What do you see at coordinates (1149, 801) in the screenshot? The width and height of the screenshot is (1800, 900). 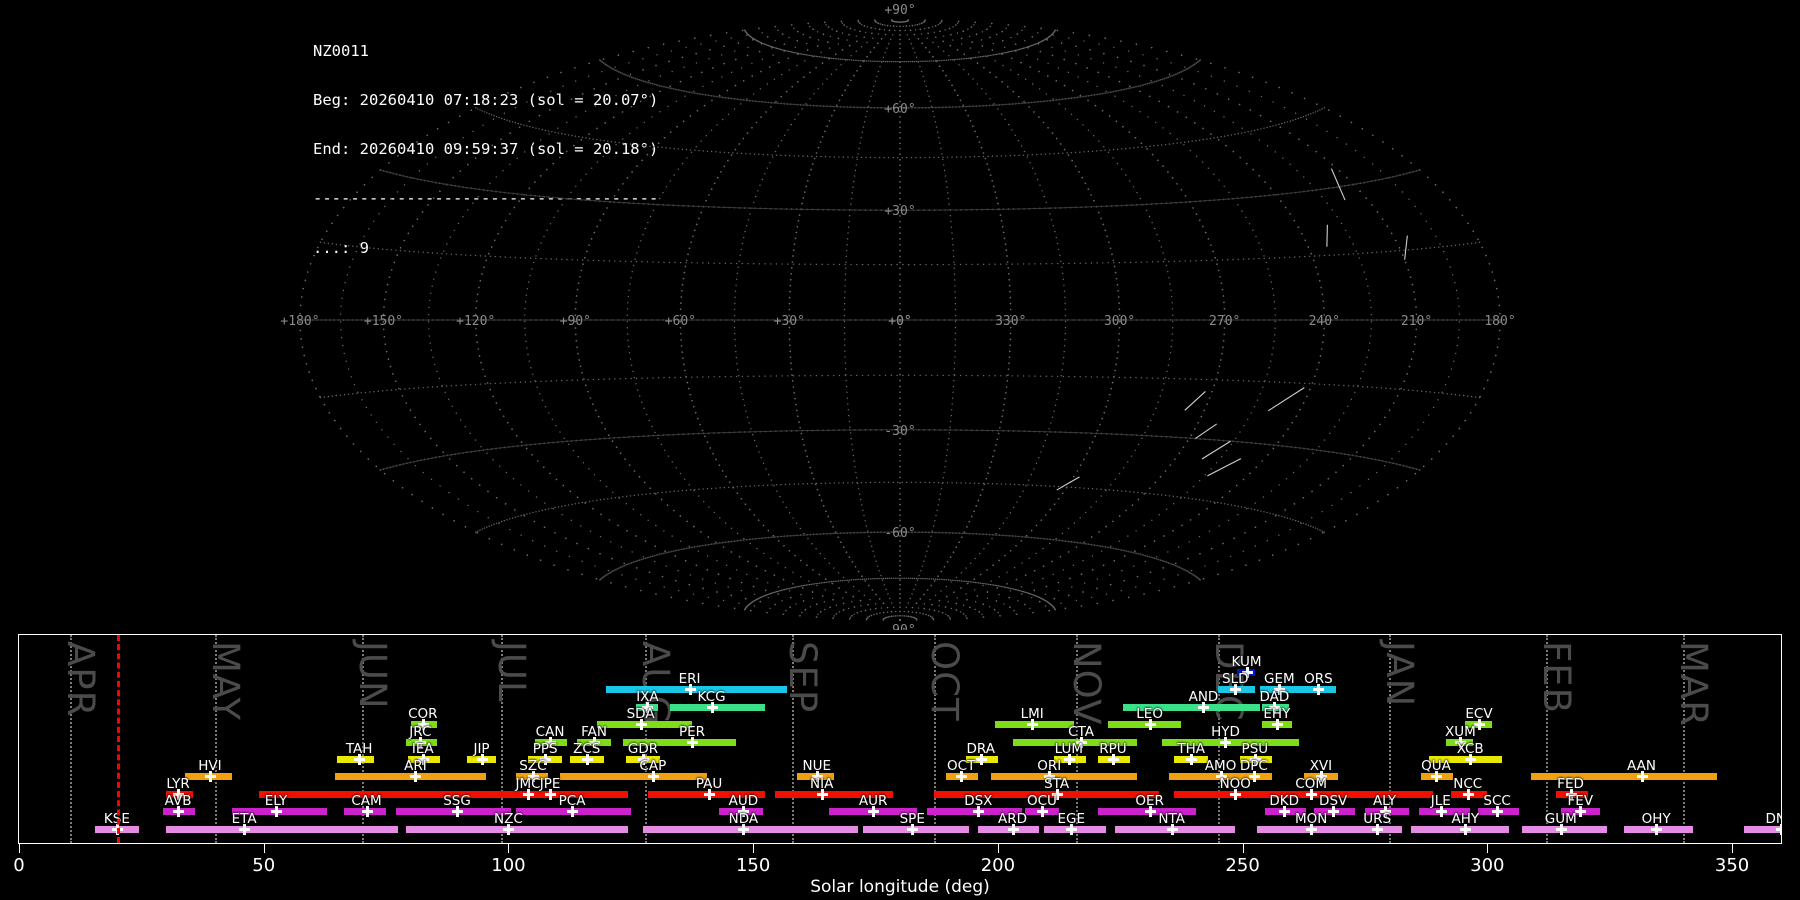 I see `shower-label-oer: OER` at bounding box center [1149, 801].